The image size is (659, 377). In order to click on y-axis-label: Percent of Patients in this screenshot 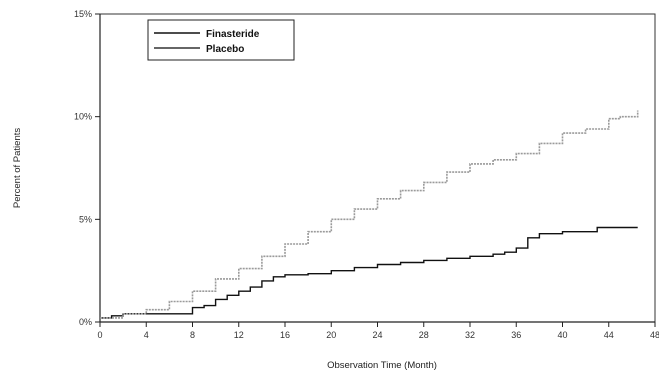, I will do `click(17, 168)`.